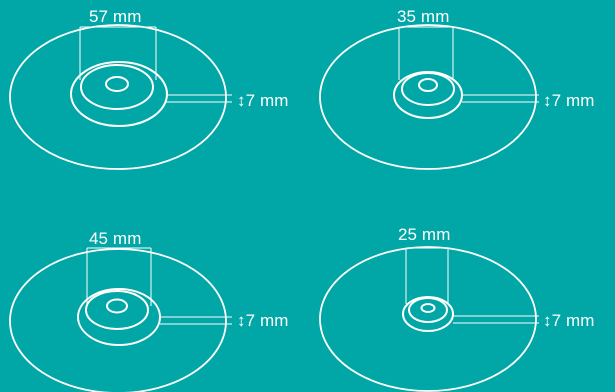 This screenshot has height=392, width=615. Describe the element at coordinates (423, 16) in the screenshot. I see `width-label: 35 mm` at that location.